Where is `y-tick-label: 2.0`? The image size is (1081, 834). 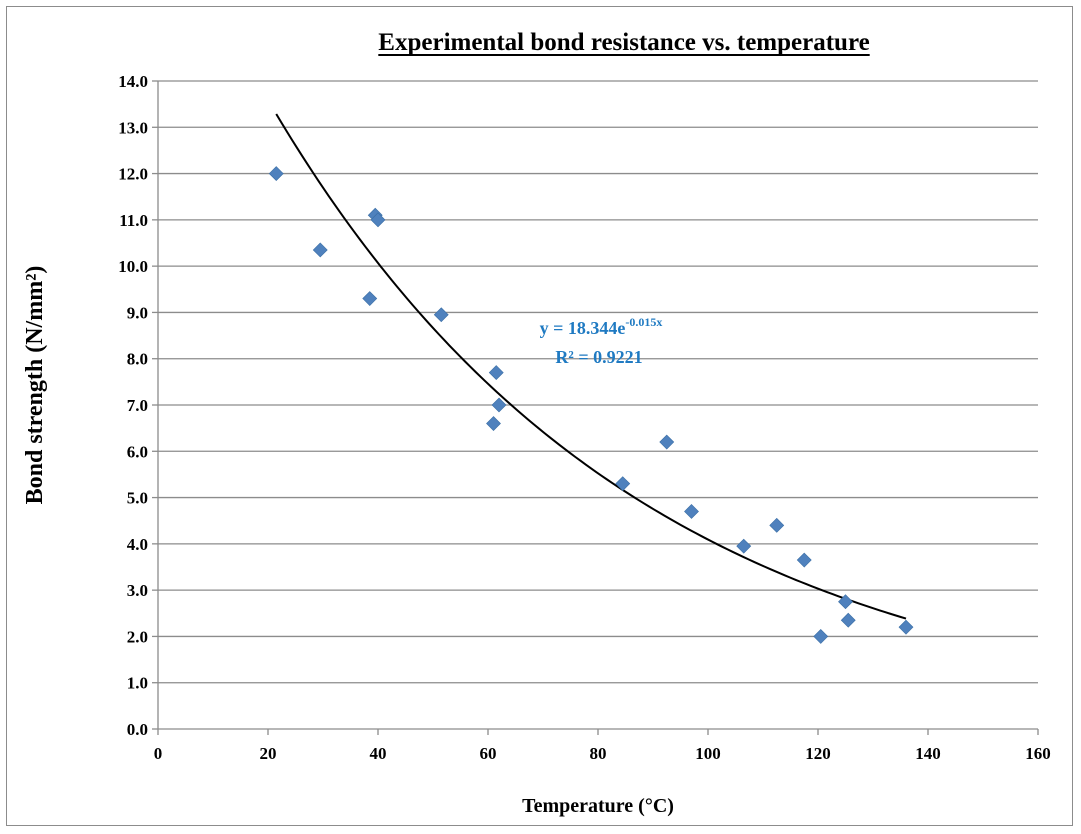
y-tick-label: 2.0 is located at coordinates (137, 636).